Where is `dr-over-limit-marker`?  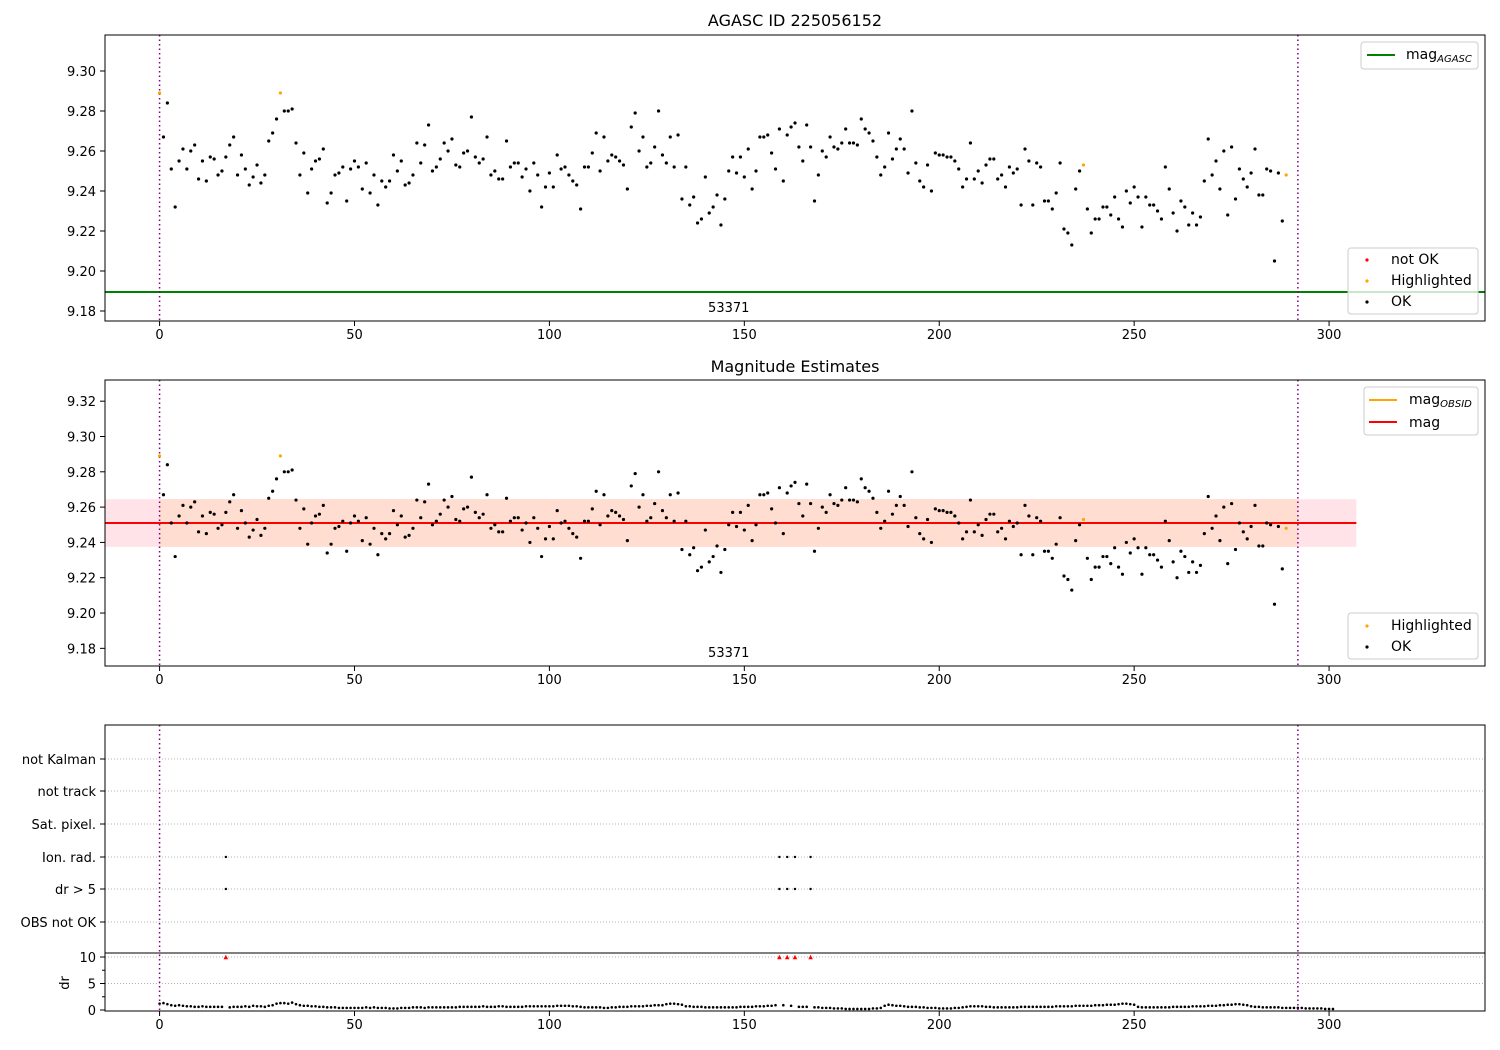 dr-over-limit-marker is located at coordinates (810, 957).